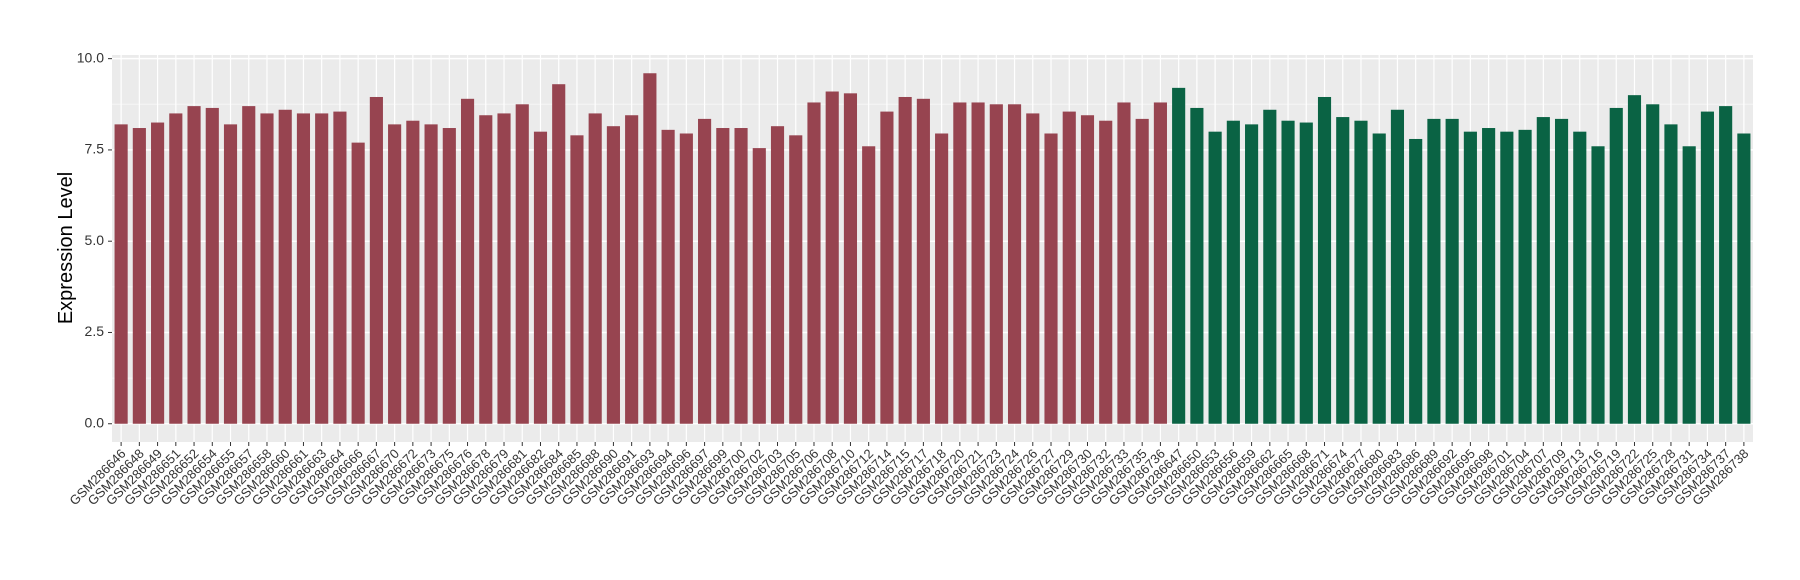 This screenshot has height=580, width=1800. I want to click on y-axis-label: Expression Level, so click(66, 248).